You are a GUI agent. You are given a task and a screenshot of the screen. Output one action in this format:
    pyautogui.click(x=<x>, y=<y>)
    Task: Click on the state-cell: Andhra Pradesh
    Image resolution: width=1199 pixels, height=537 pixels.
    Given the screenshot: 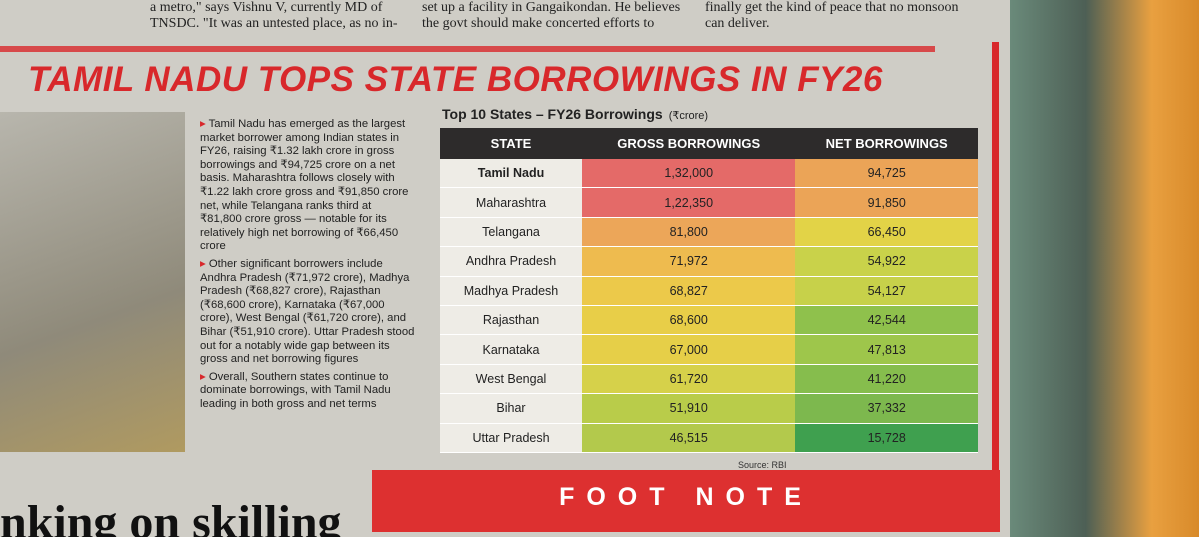 What is the action you would take?
    pyautogui.click(x=511, y=261)
    